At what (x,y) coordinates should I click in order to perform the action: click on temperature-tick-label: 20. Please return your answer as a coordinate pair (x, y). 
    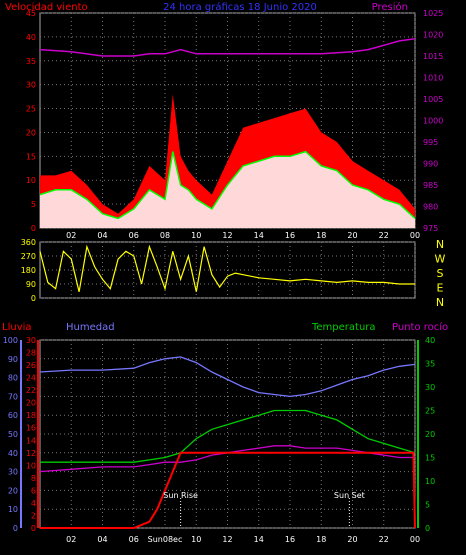
    Looking at the image, I should click on (430, 434).